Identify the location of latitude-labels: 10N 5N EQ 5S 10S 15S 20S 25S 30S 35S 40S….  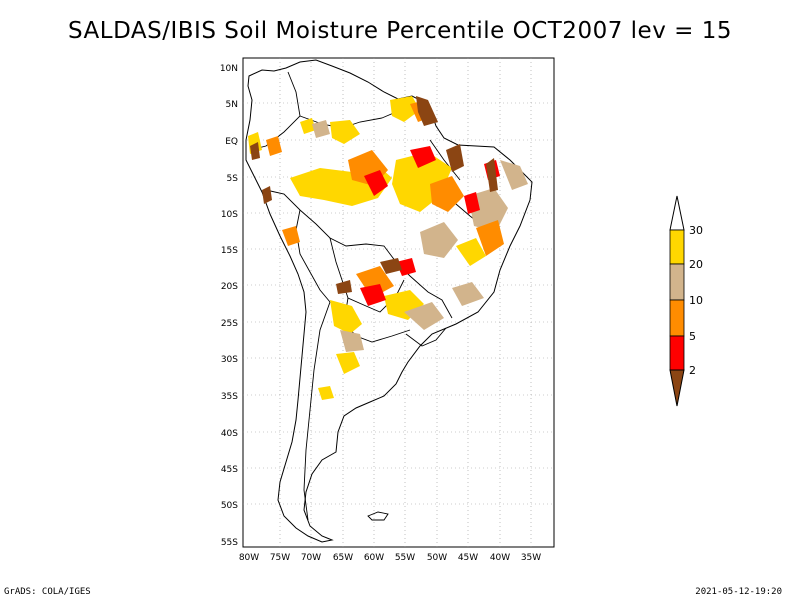
(229, 306).